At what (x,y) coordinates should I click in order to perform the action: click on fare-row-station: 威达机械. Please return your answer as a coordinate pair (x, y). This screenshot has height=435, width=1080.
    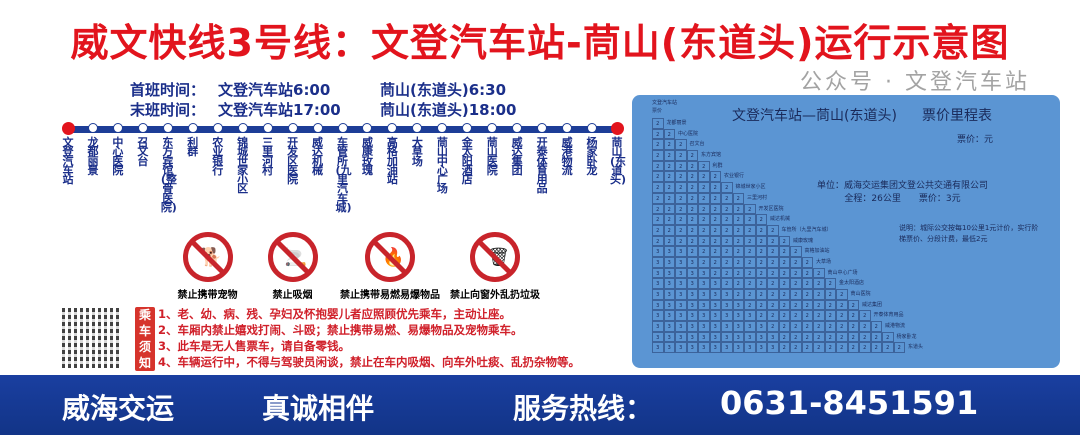
    Looking at the image, I should click on (780, 219).